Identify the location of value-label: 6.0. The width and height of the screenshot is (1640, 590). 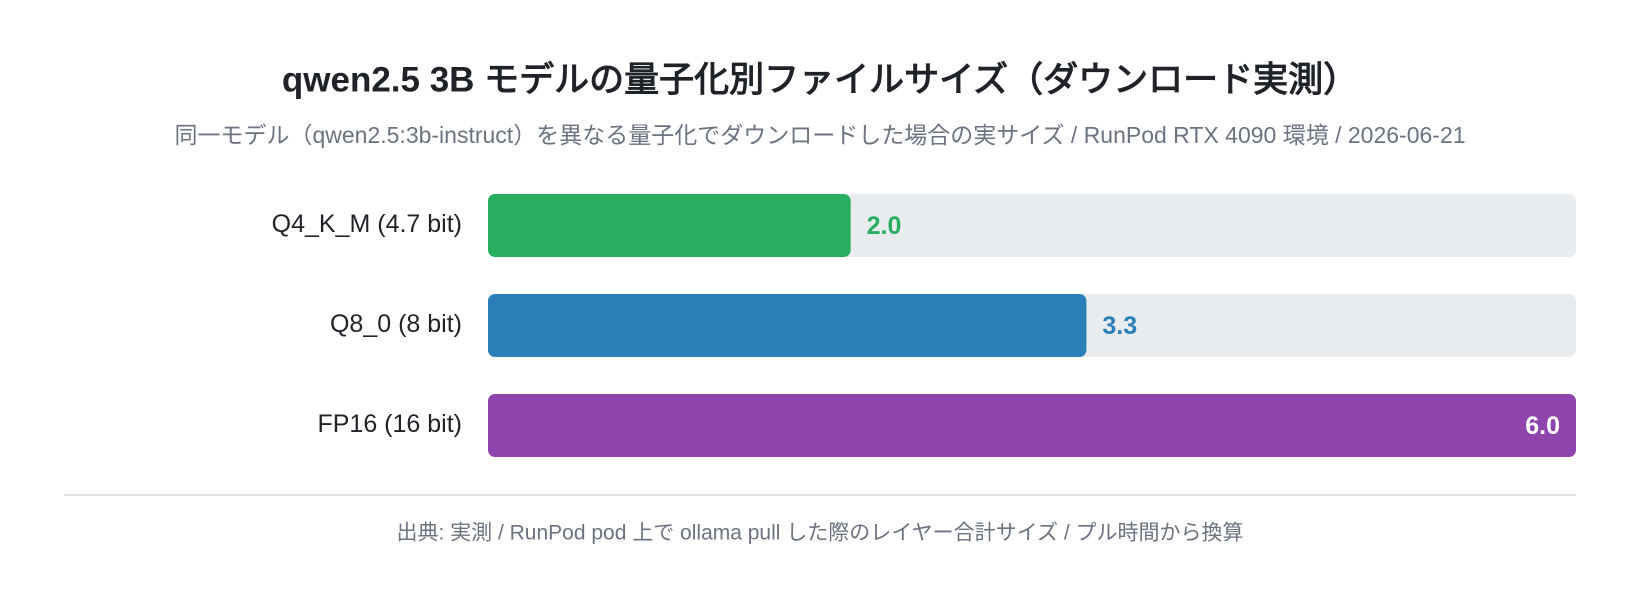
(1542, 426).